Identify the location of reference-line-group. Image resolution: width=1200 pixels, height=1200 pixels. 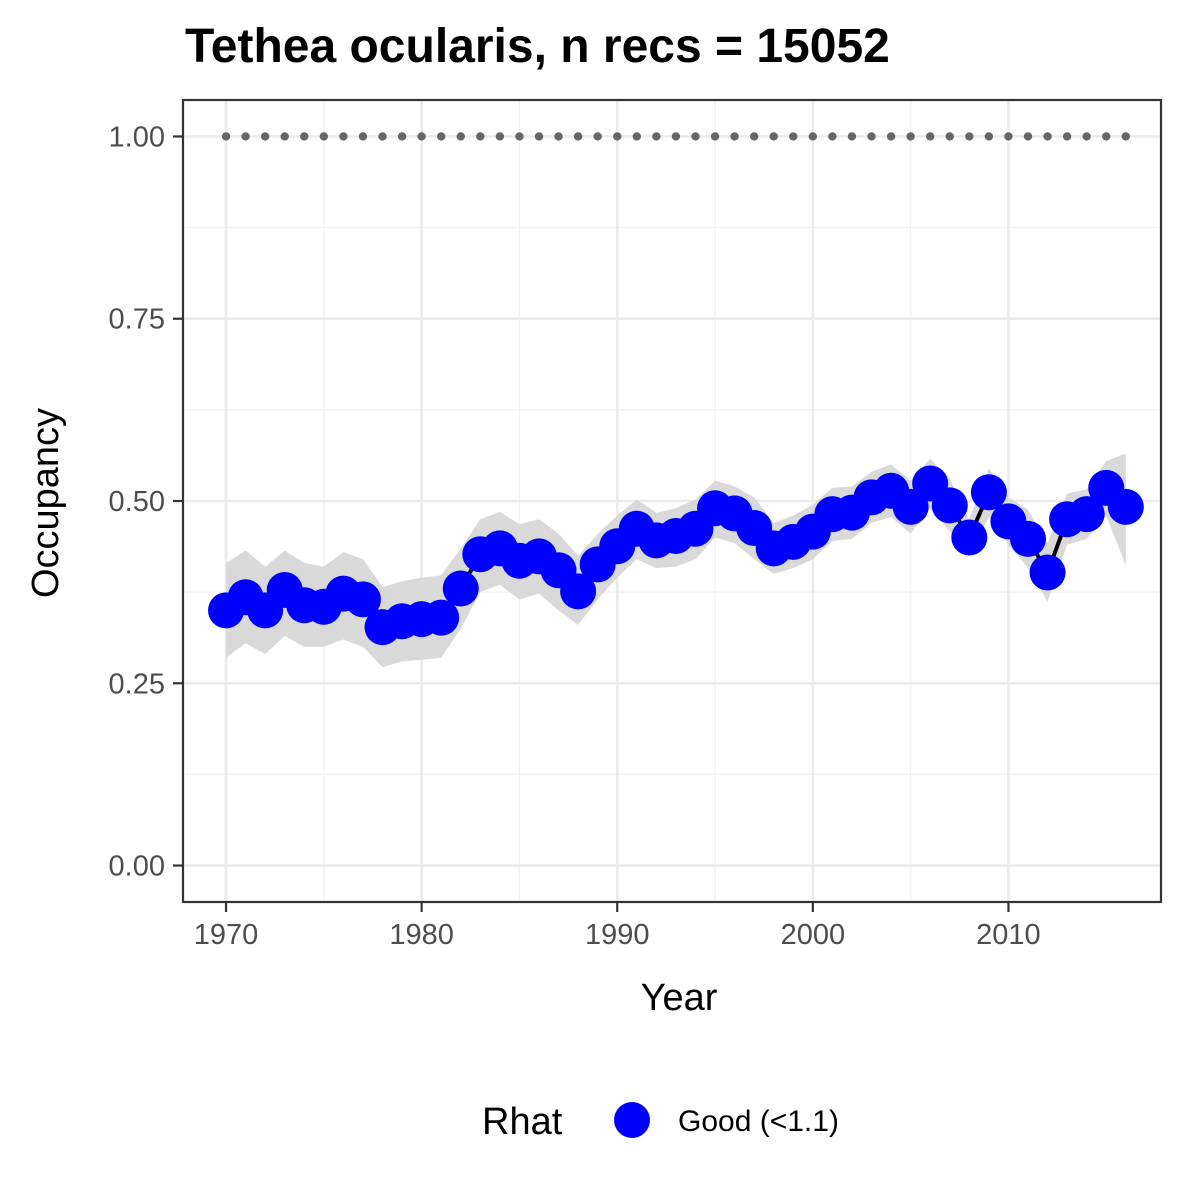
(675, 136).